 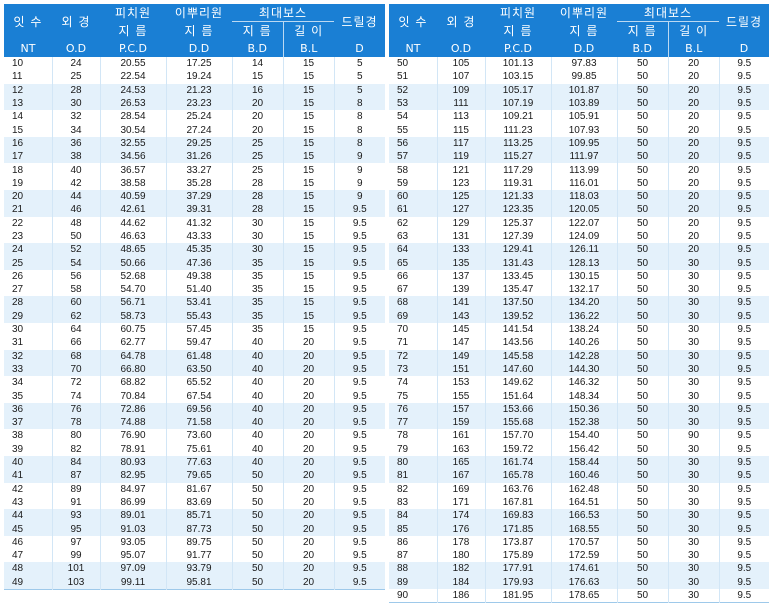 I want to click on cell-od: 161, so click(x=460, y=436).